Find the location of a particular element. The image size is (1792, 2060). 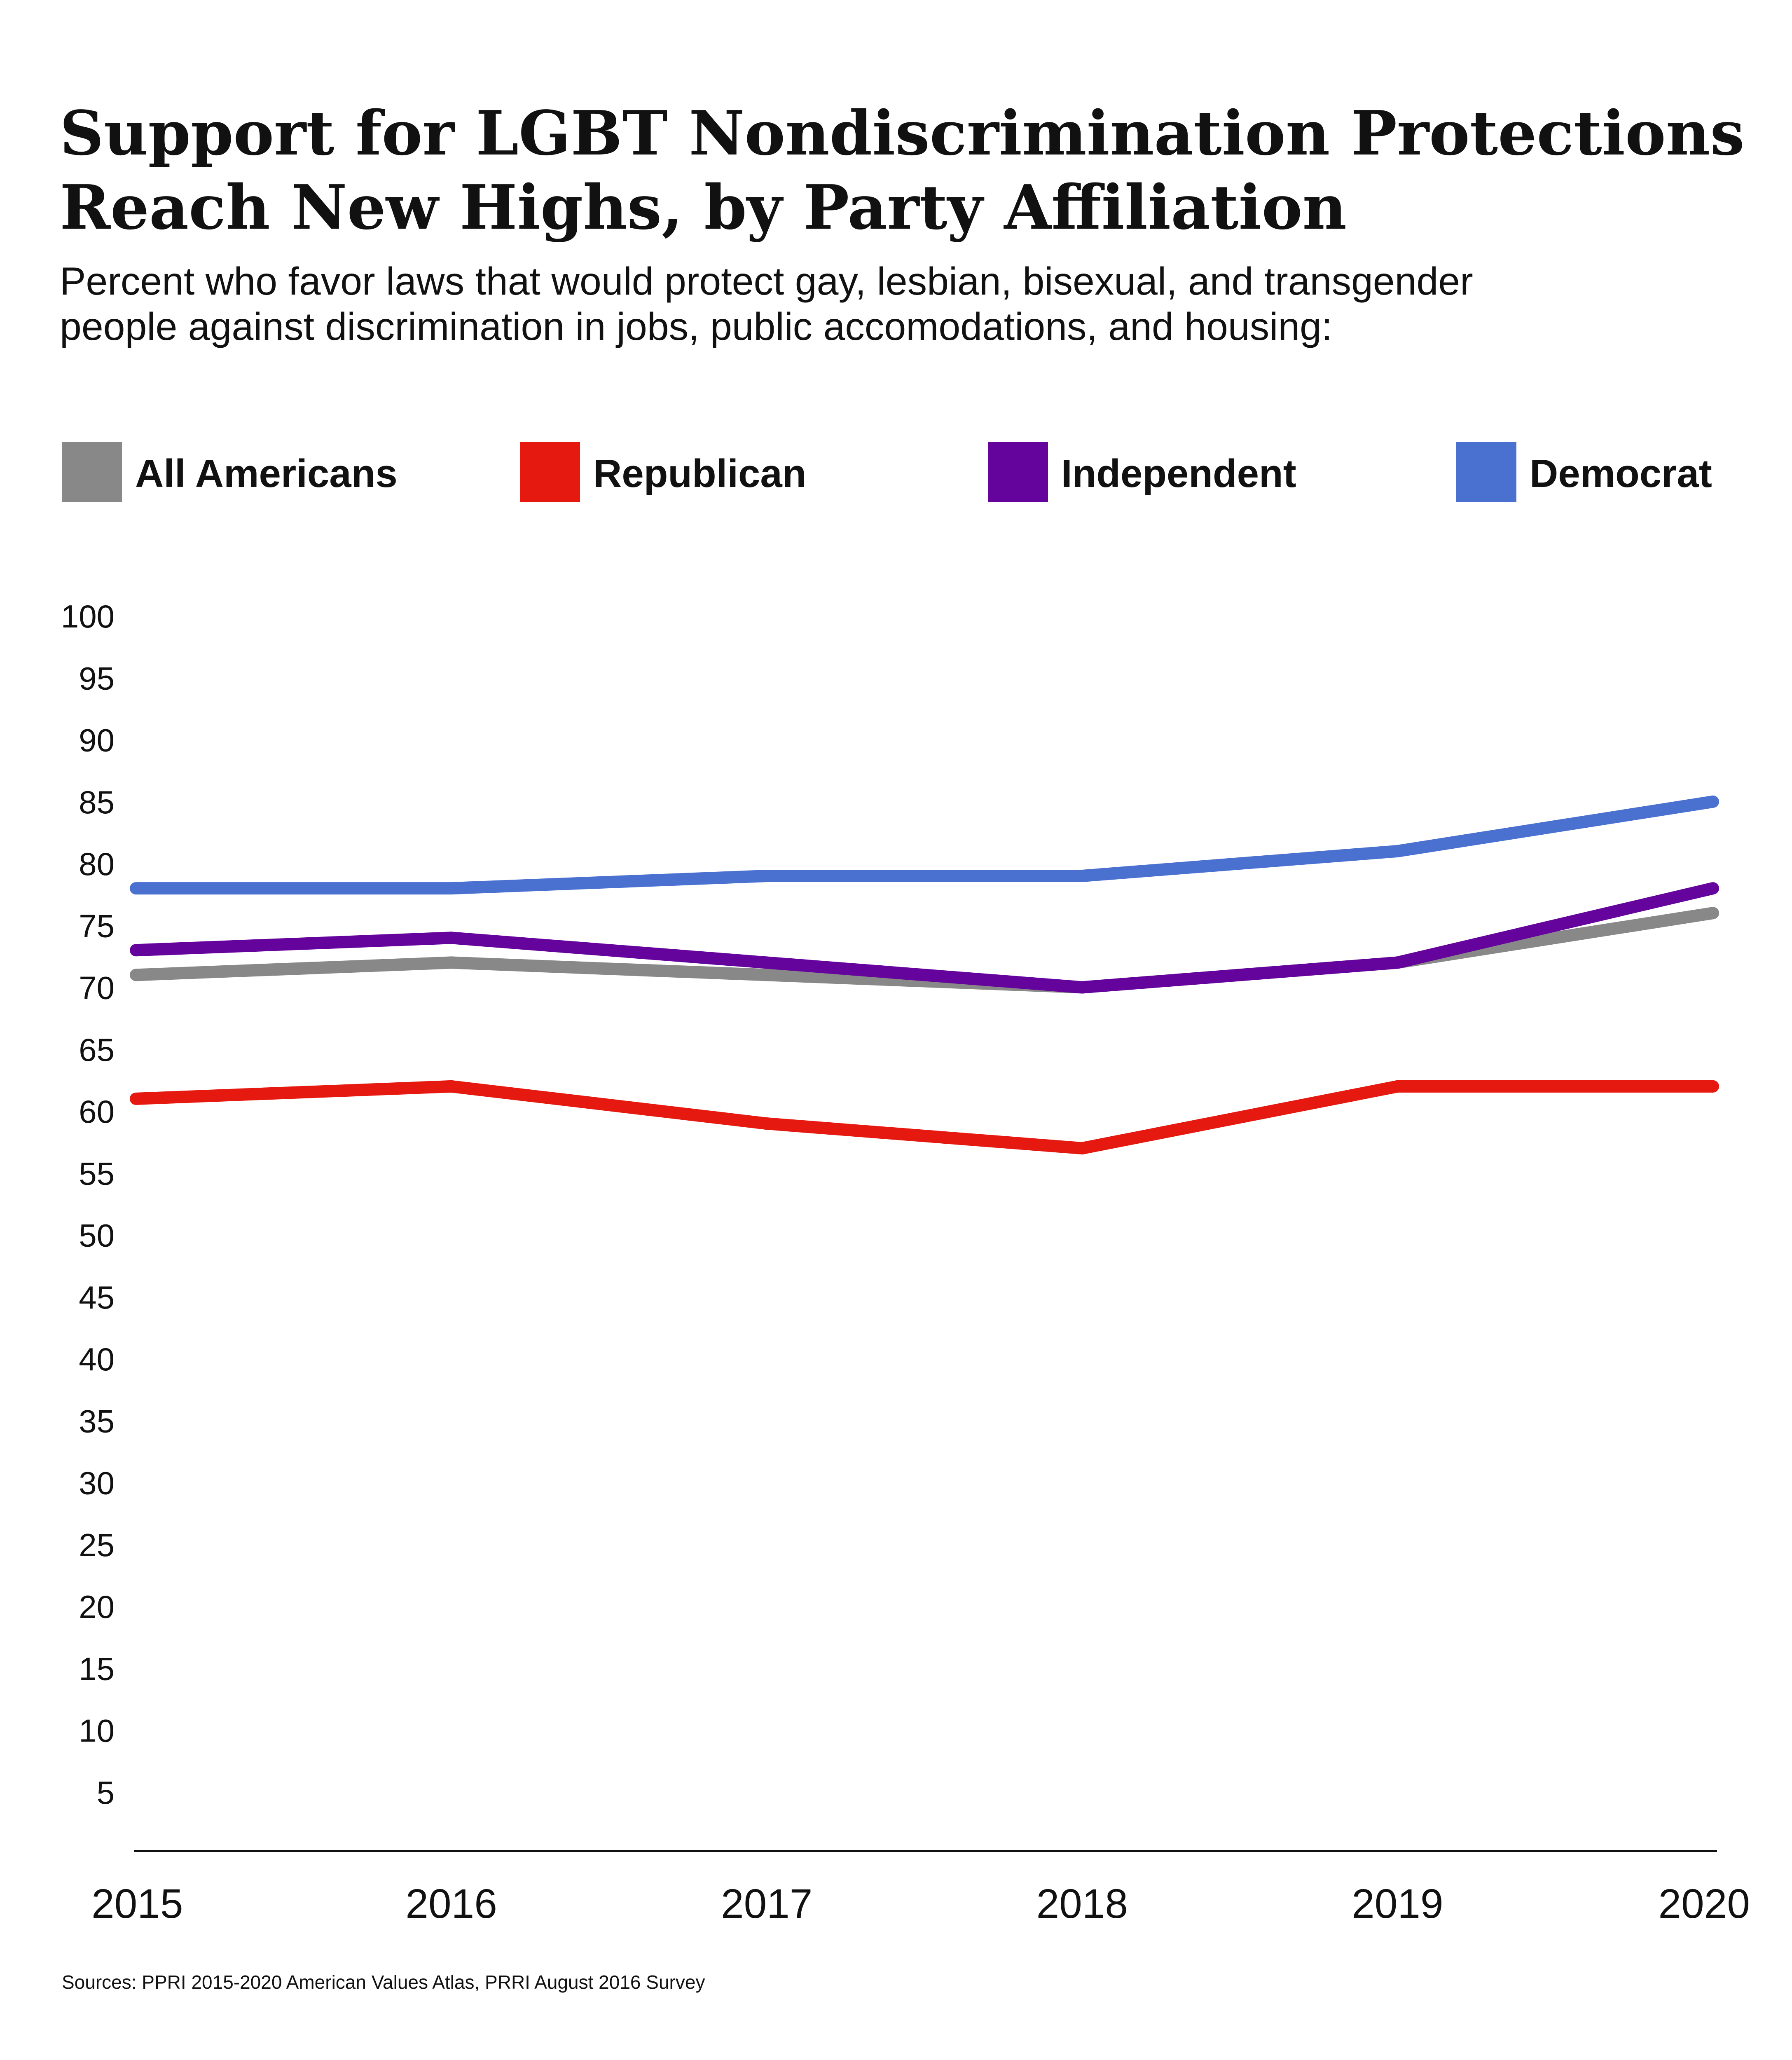

data-point-republican-2017 is located at coordinates (766, 1123).